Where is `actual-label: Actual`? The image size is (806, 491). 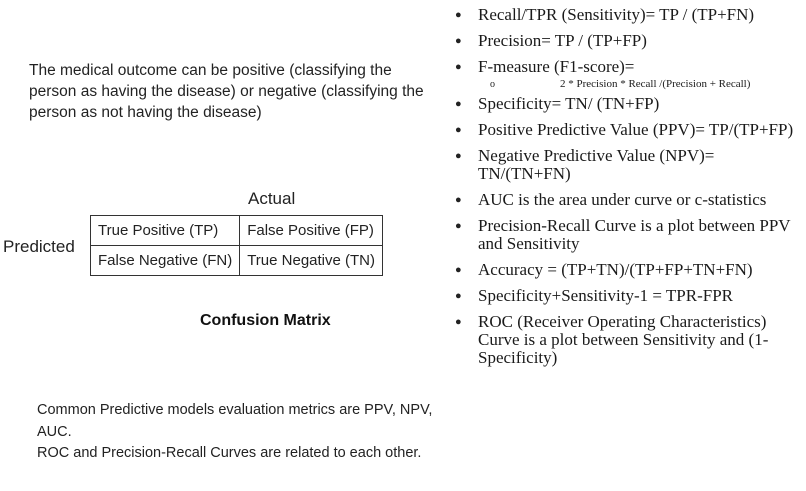 actual-label: Actual is located at coordinates (272, 198).